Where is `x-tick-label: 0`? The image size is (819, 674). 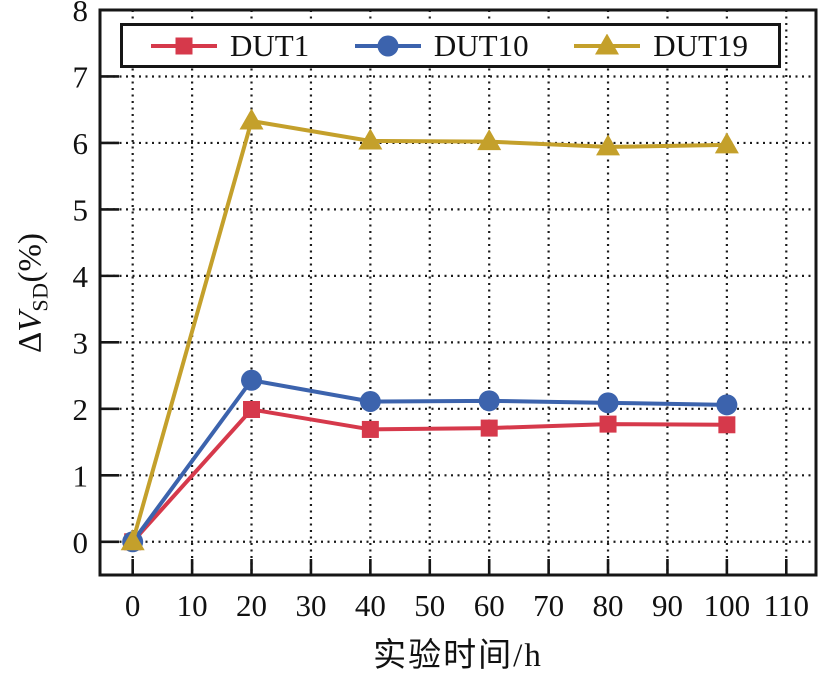 x-tick-label: 0 is located at coordinates (133, 605).